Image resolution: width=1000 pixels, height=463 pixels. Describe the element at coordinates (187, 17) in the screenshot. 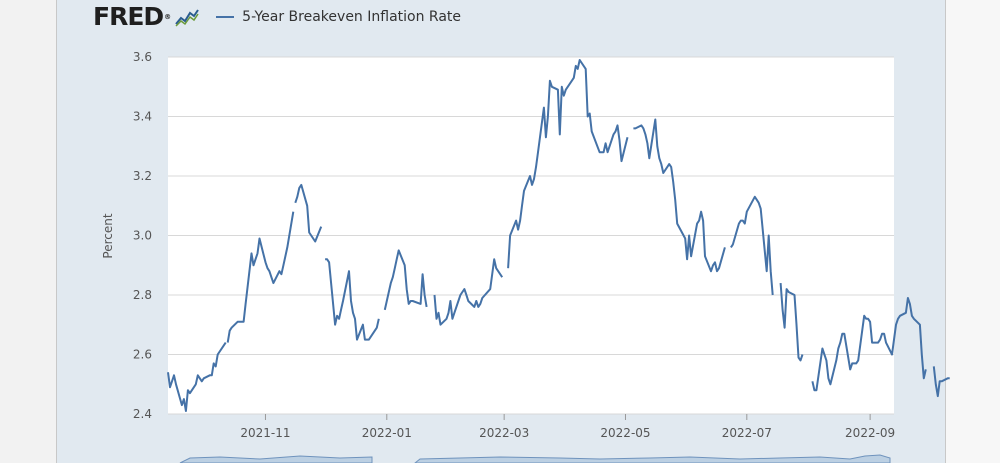

I see `fred-graph-icon` at that location.